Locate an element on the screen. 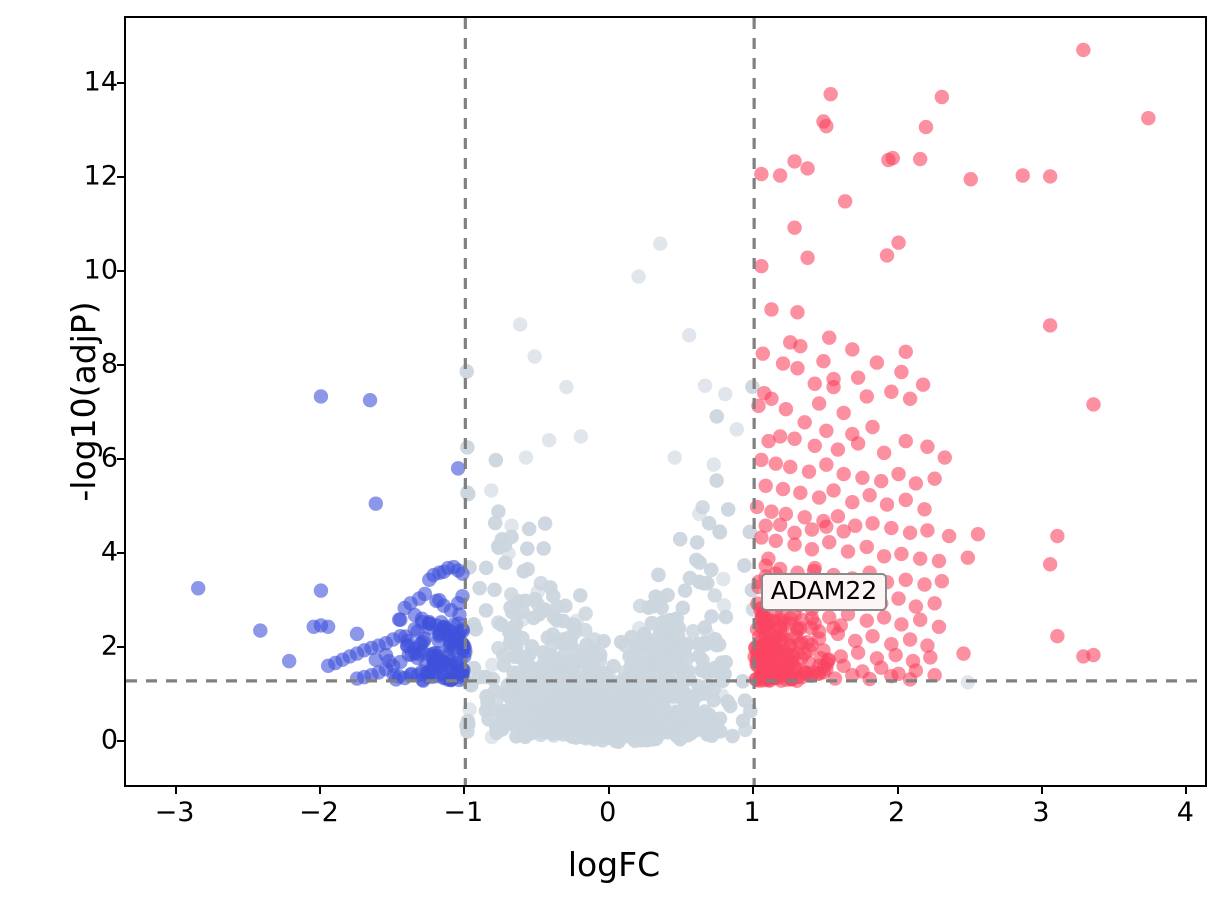  y-tick-label: 2 is located at coordinates (109, 646).